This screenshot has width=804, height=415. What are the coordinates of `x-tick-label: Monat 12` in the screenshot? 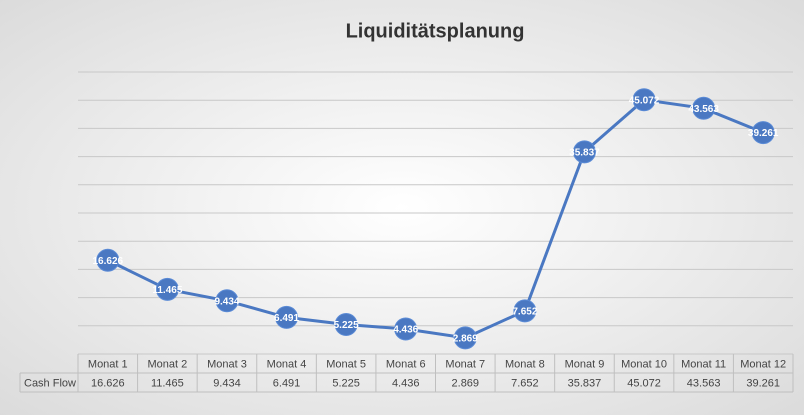 It's located at (763, 364).